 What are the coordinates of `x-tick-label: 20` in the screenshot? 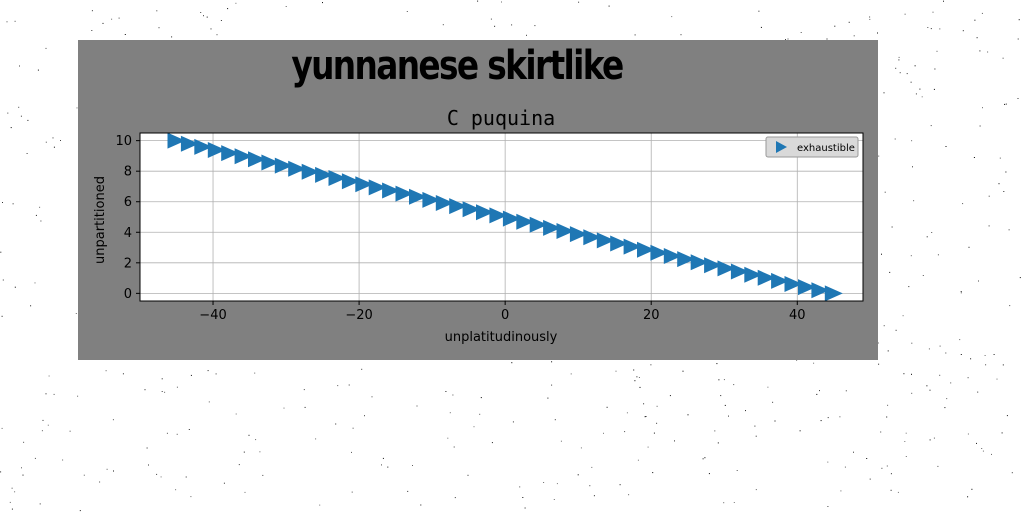 It's located at (651, 315).